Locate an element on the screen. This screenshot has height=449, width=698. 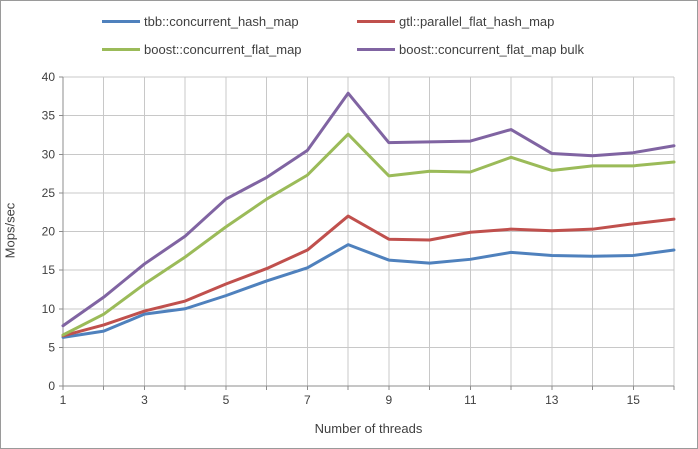
y-tick-label: 30 is located at coordinates (49, 154).